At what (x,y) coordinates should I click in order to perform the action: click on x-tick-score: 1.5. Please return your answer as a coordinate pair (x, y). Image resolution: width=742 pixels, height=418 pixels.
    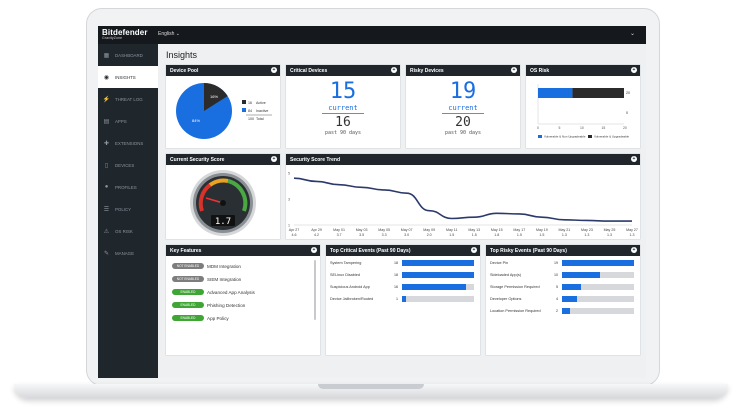
    Looking at the image, I should click on (451, 235).